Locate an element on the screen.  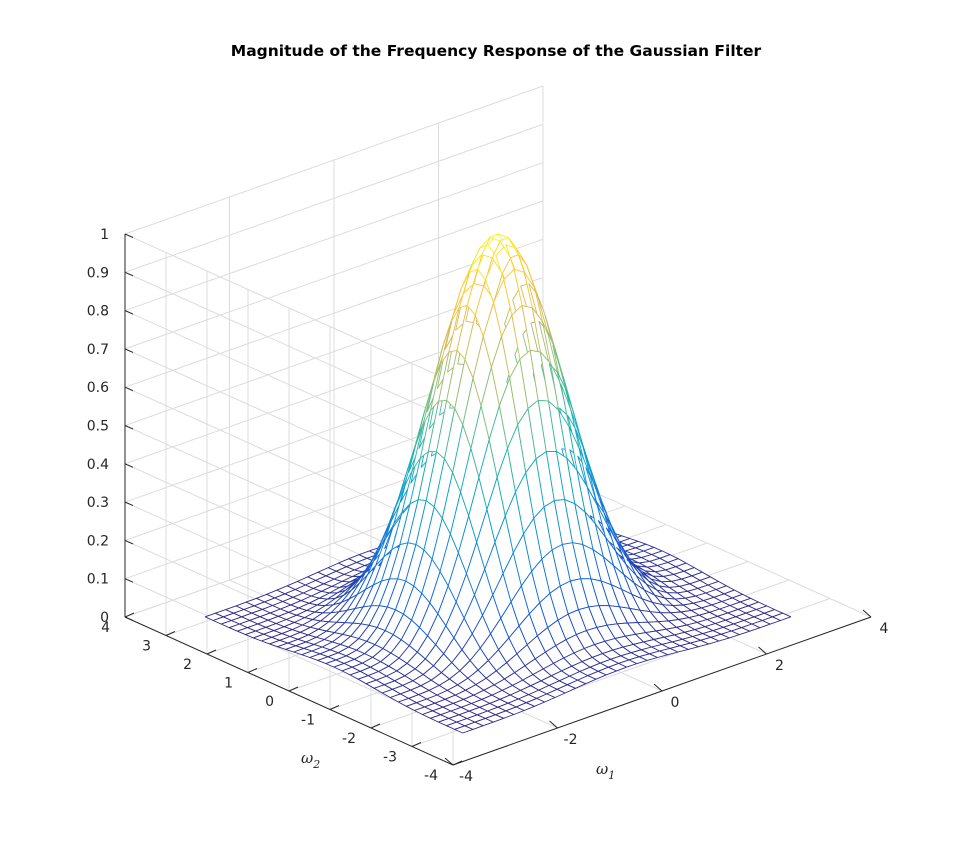
z-tick-label: 0.6 is located at coordinates (98, 388).